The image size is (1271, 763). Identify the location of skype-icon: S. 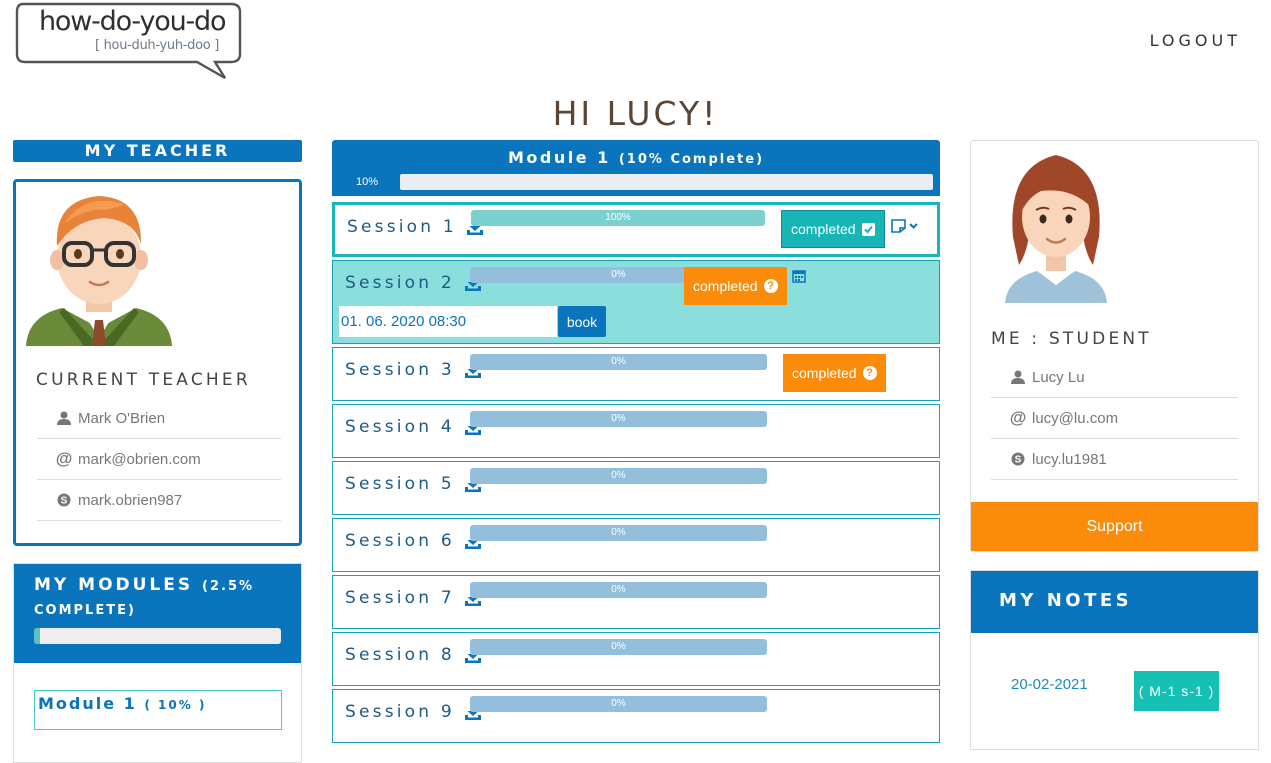
(64, 500).